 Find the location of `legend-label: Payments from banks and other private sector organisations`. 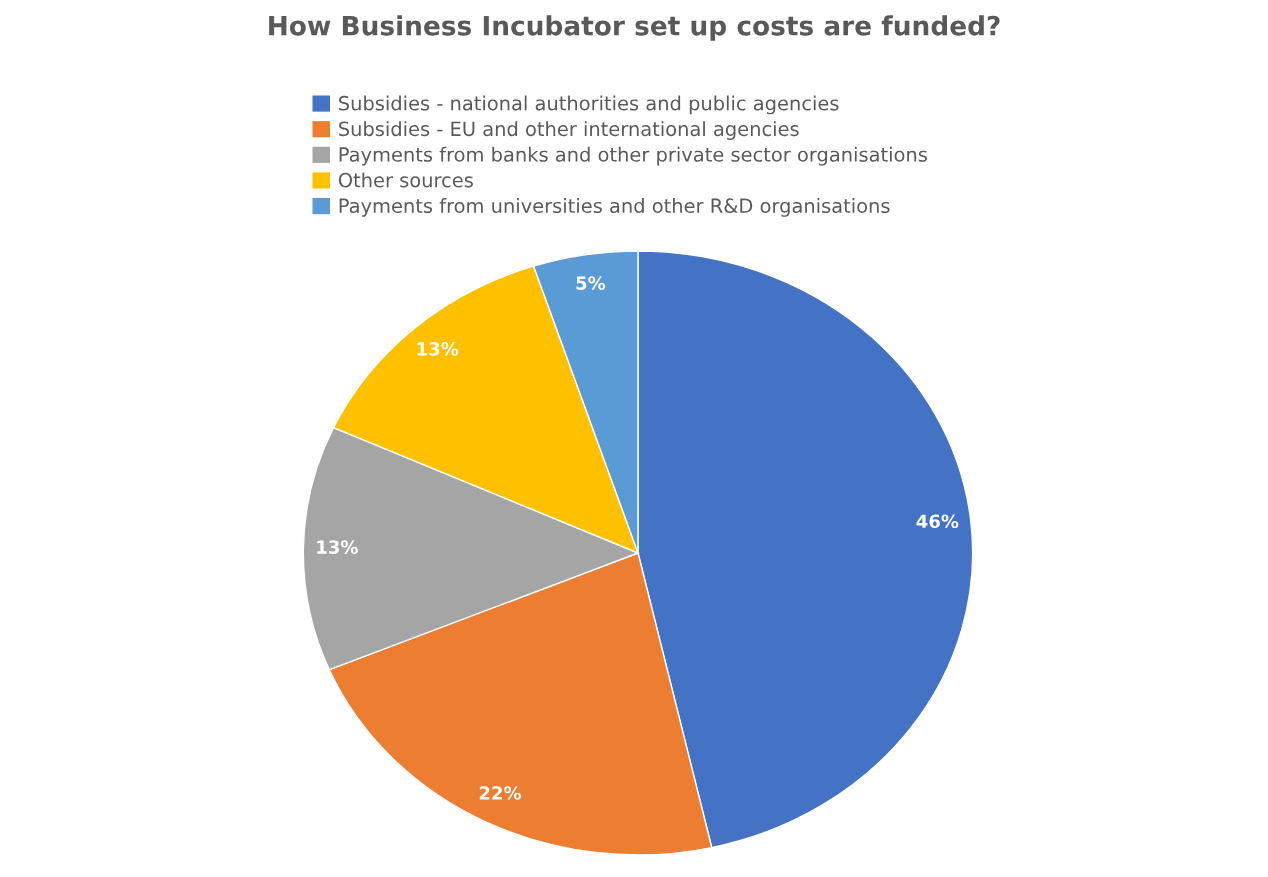

legend-label: Payments from banks and other private sector organisations is located at coordinates (633, 156).